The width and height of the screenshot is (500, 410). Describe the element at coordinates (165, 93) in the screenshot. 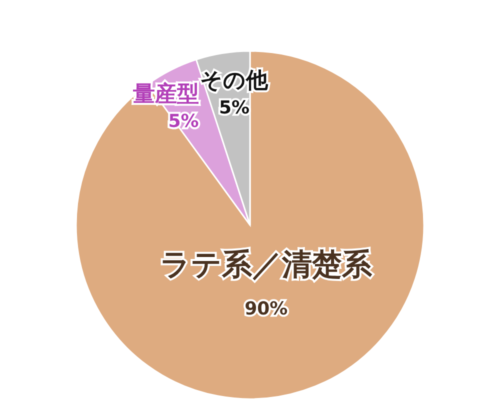

I see `slice-label: 量産型` at that location.